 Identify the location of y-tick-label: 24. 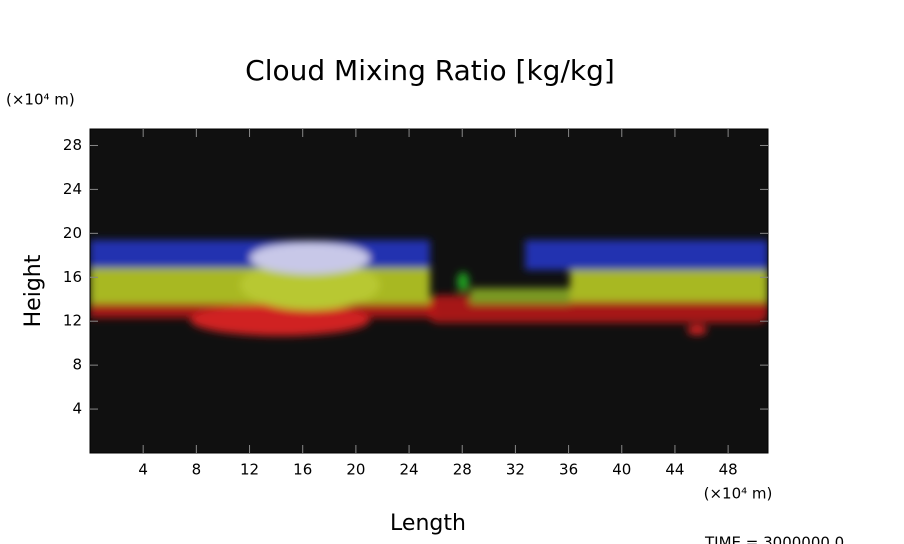
(72, 189).